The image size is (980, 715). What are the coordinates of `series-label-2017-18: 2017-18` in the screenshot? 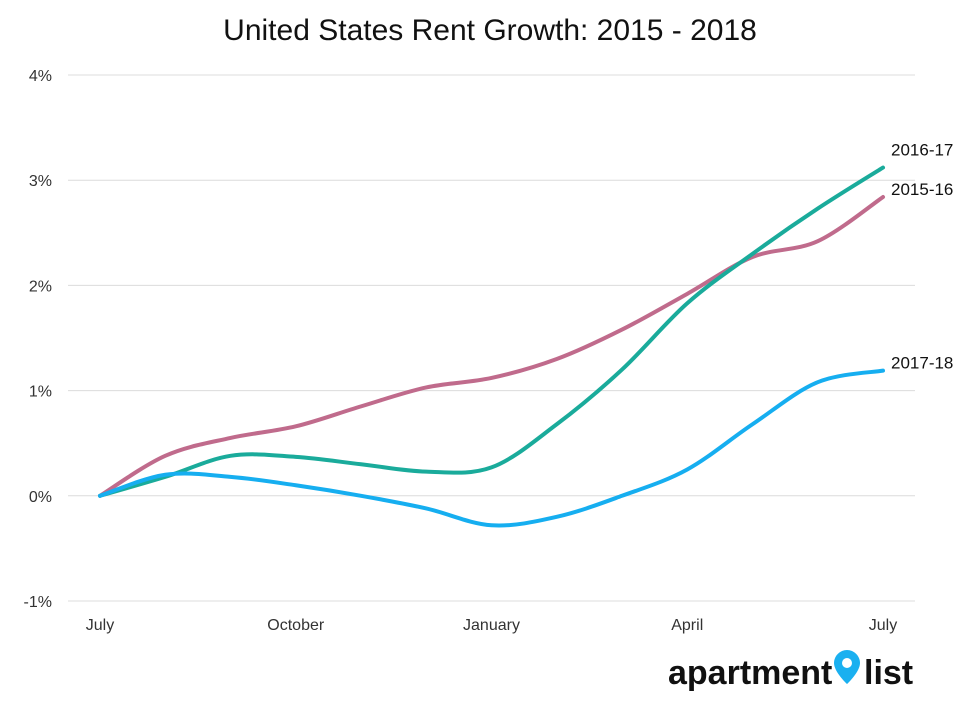 It's located at (922, 363).